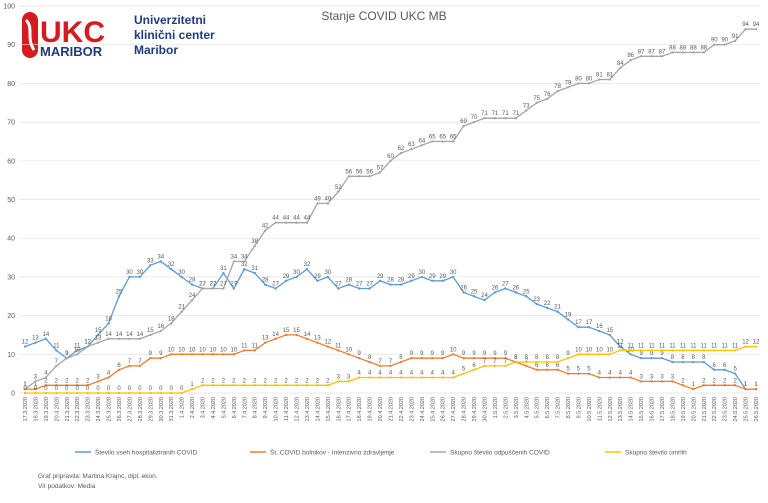  I want to click on data-label: 65, so click(442, 137).